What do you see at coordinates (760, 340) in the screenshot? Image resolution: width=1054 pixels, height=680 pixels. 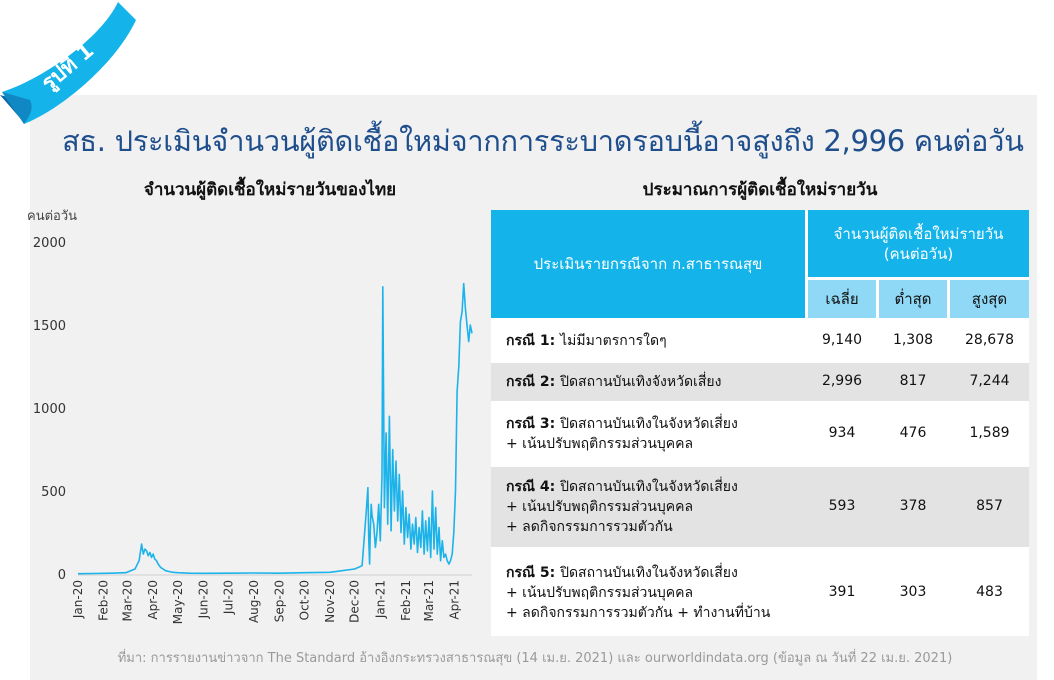 I see `table-row: กรณี 1: ไม่มีมาตรการใดๆ 9,140 1,308 28,678` at bounding box center [760, 340].